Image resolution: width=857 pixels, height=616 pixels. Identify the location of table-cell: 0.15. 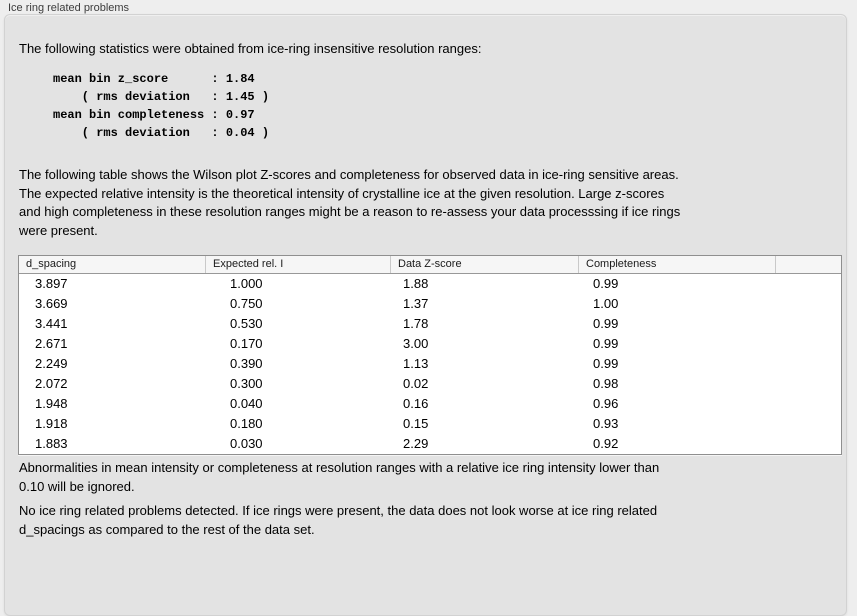
(416, 423).